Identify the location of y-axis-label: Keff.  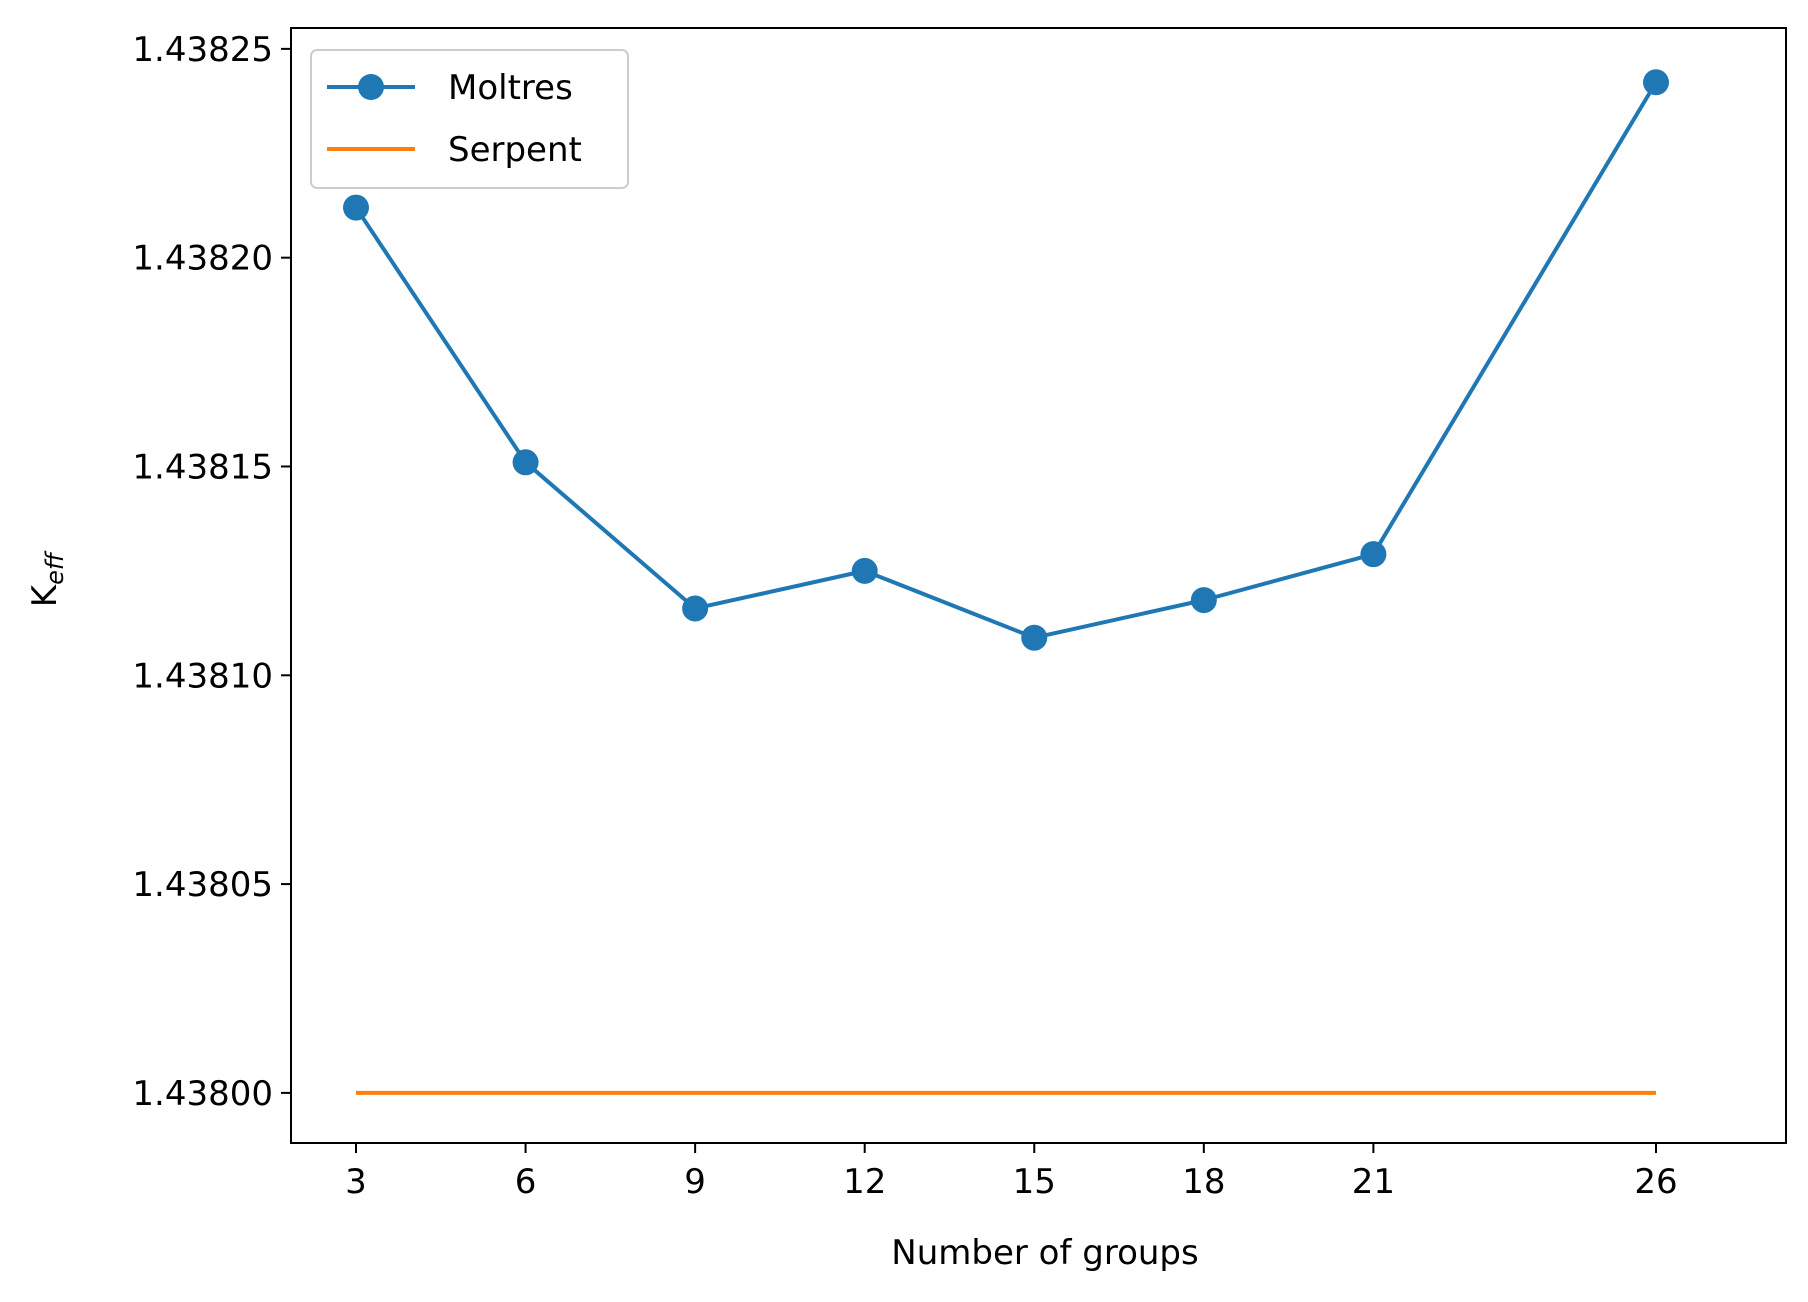
(47, 578).